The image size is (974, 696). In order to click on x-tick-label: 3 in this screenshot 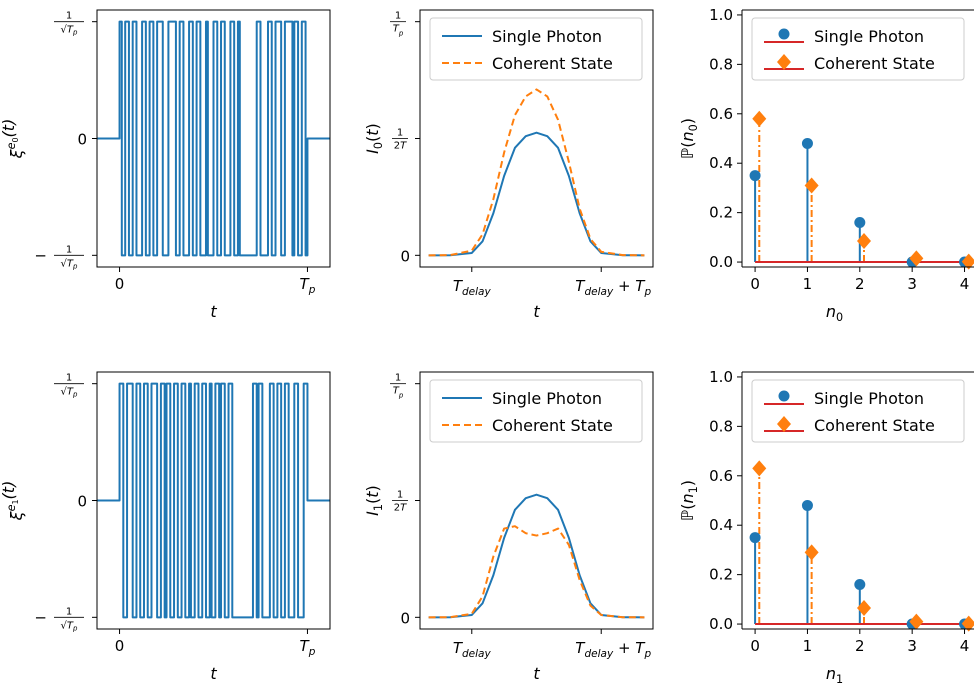, I will do `click(912, 284)`.